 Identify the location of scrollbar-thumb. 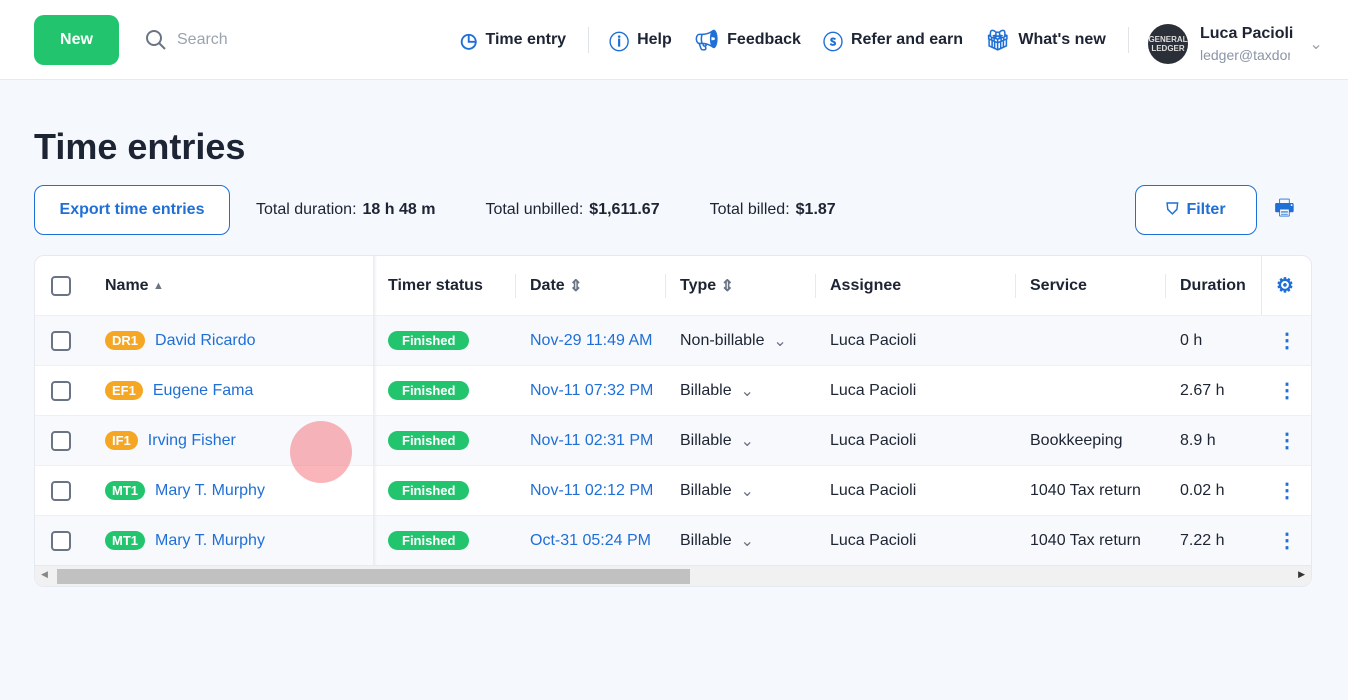
(373, 576).